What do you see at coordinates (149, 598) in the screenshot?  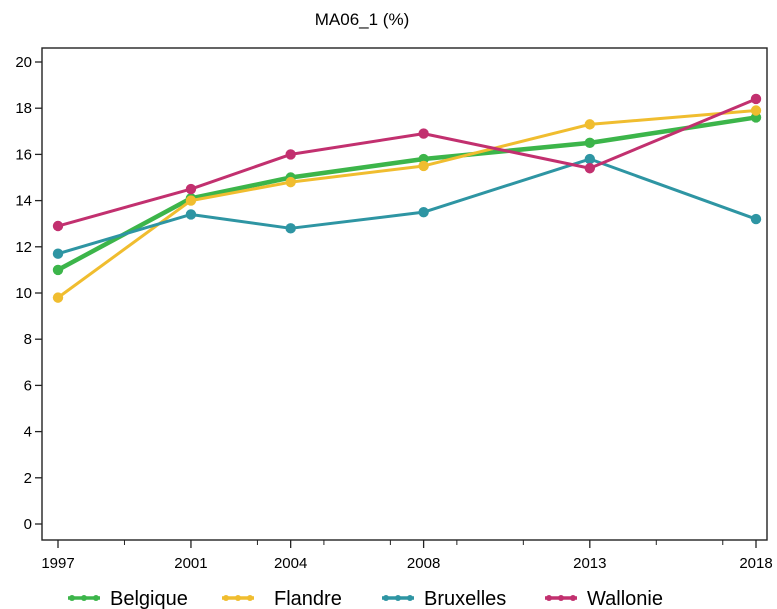 I see `legend-label: Belgique` at bounding box center [149, 598].